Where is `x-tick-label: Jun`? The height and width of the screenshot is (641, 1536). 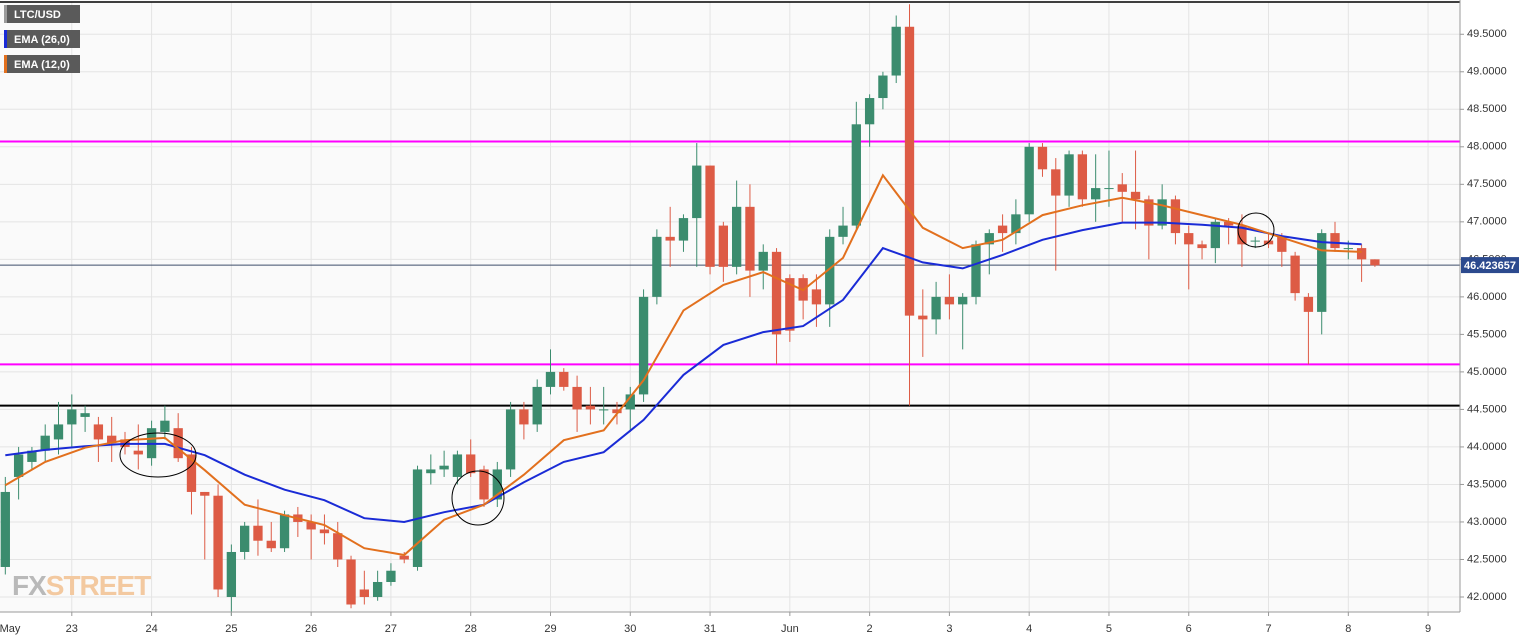
x-tick-label: Jun is located at coordinates (790, 629).